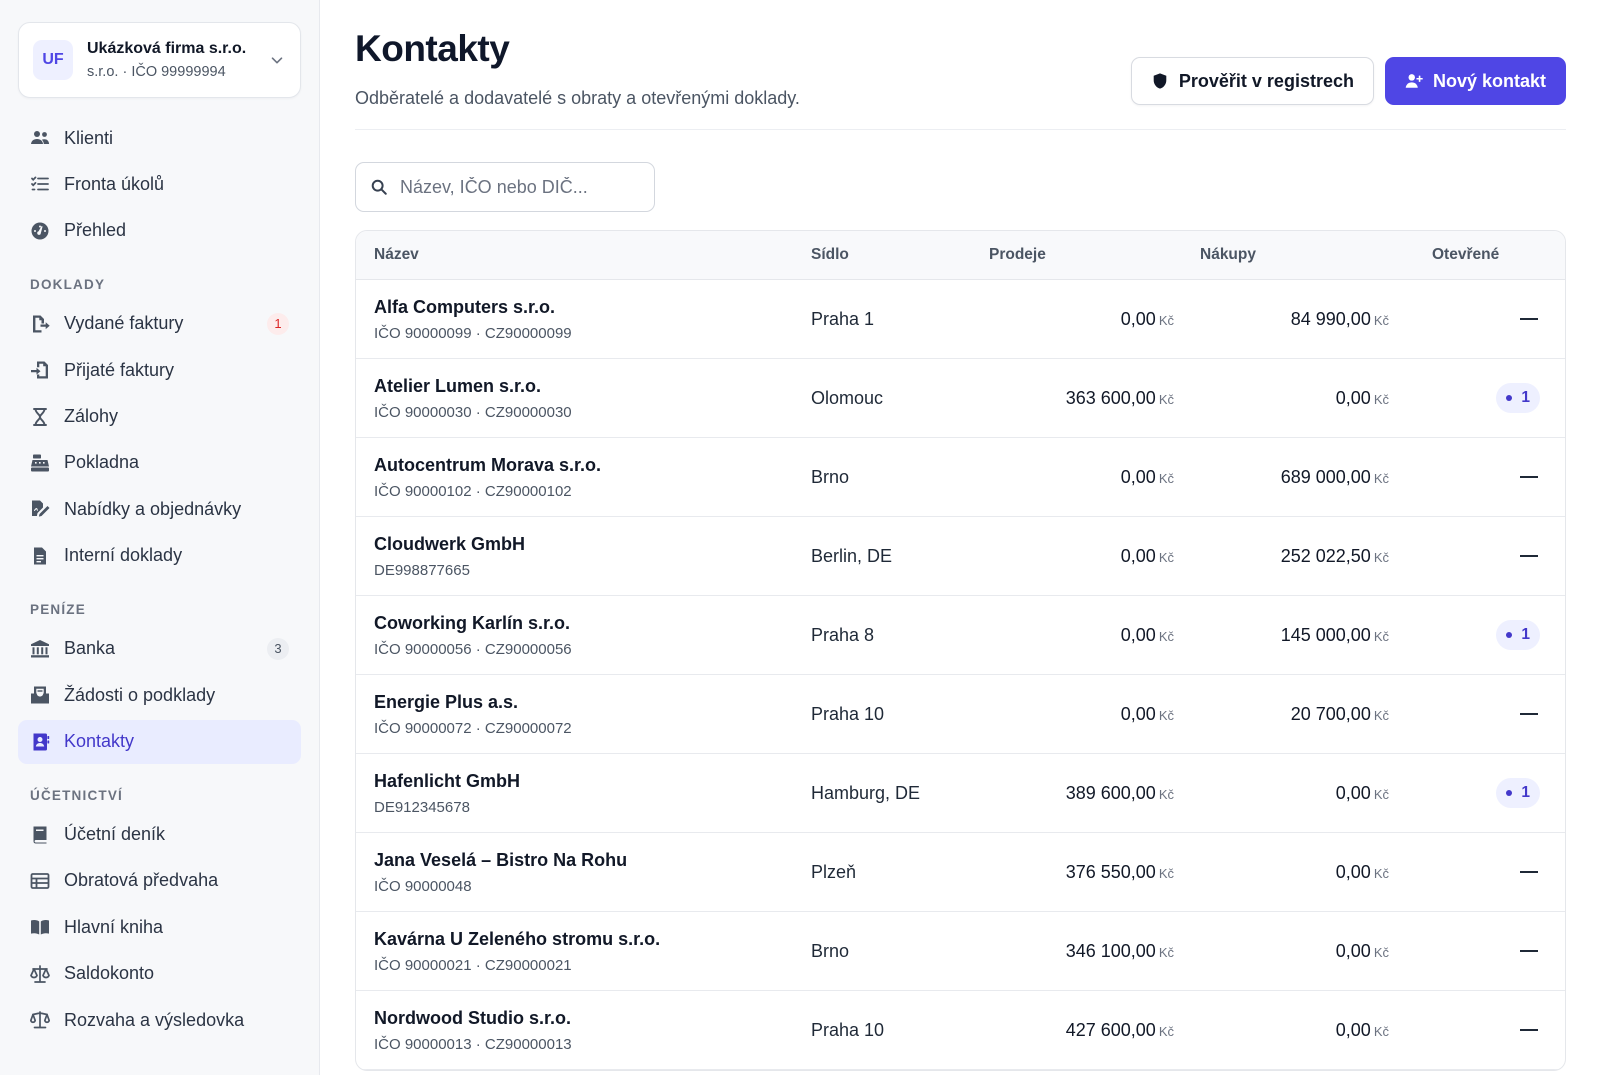  I want to click on open-documents-count: 1, so click(1525, 397).